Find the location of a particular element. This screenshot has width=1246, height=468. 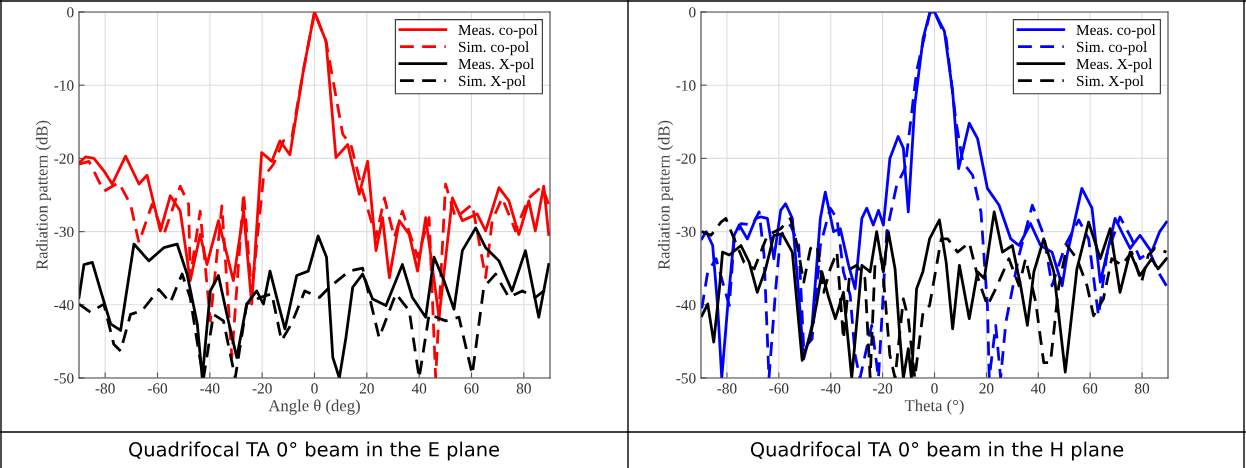

x-axis-title: Angle θ (deg) is located at coordinates (314, 407).